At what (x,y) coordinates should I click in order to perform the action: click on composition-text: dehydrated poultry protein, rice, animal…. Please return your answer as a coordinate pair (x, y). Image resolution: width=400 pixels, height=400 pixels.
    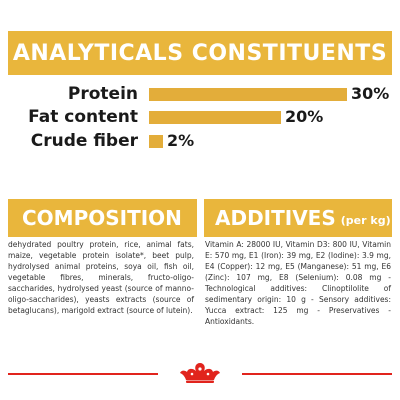
    Looking at the image, I should click on (101, 277).